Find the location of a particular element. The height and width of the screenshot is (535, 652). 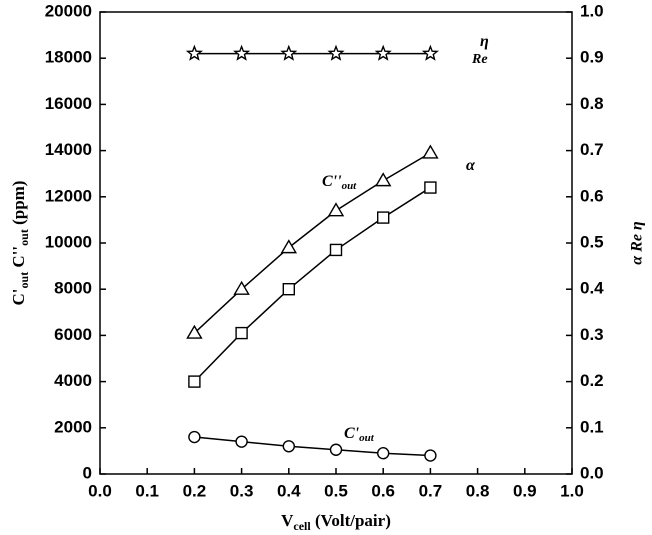

label-part: (Volt/pair) is located at coordinates (351, 520).